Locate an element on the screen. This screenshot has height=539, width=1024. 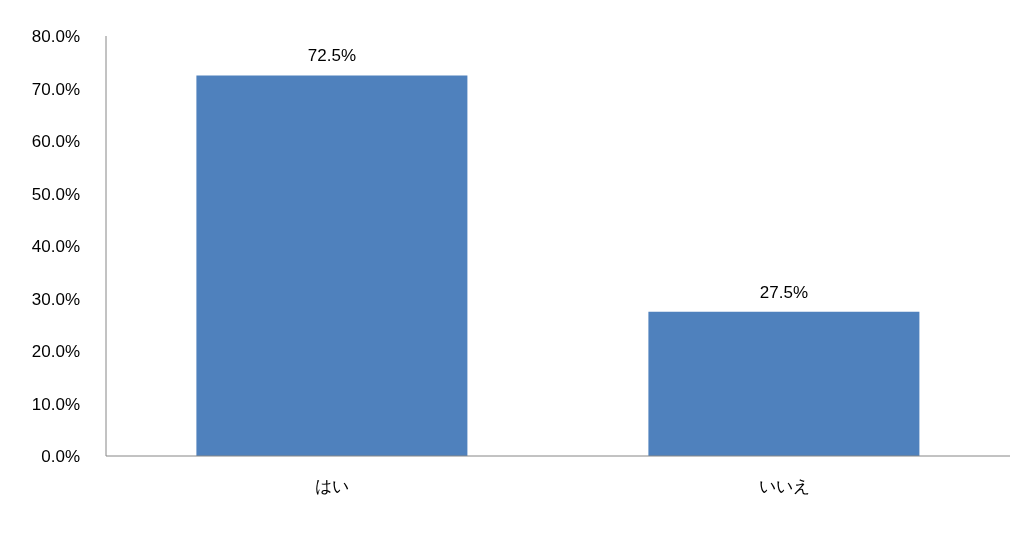
x-tick-label: はい is located at coordinates (332, 487).